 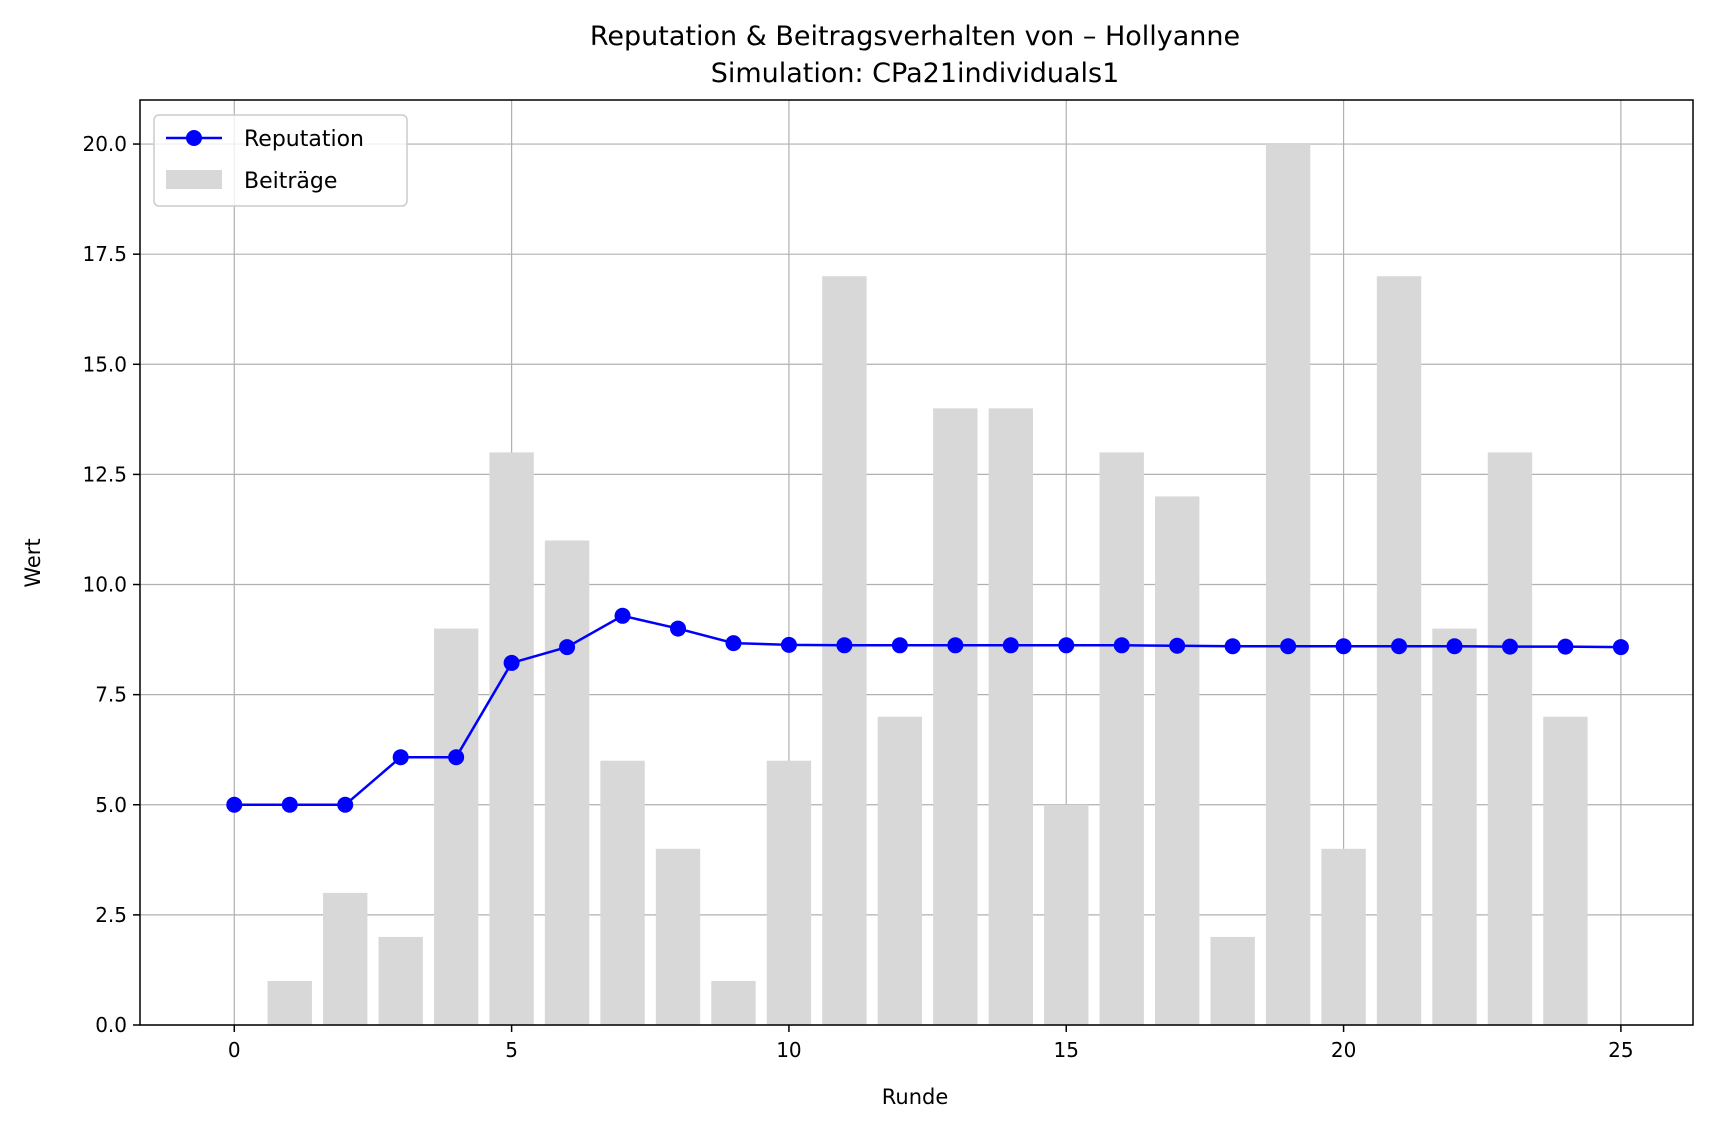 I want to click on x-axis-label: Runde, so click(x=915, y=1097).